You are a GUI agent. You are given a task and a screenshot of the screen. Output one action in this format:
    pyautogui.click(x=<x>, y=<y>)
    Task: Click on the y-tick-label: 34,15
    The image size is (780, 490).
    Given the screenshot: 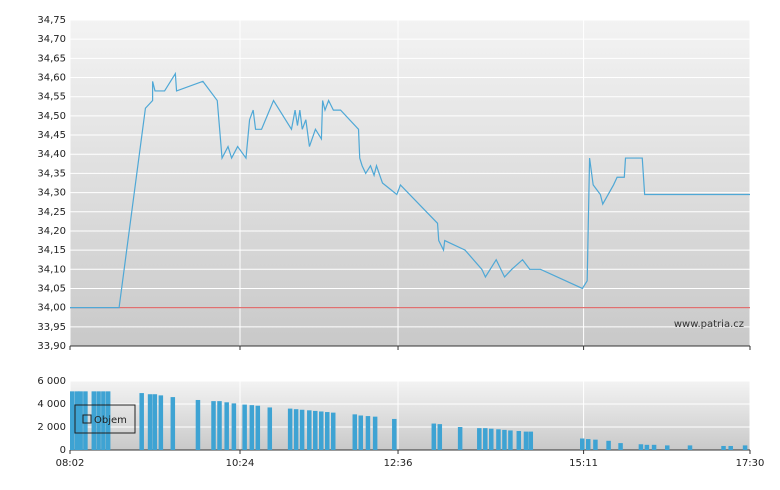 What is the action you would take?
    pyautogui.click(x=51, y=250)
    